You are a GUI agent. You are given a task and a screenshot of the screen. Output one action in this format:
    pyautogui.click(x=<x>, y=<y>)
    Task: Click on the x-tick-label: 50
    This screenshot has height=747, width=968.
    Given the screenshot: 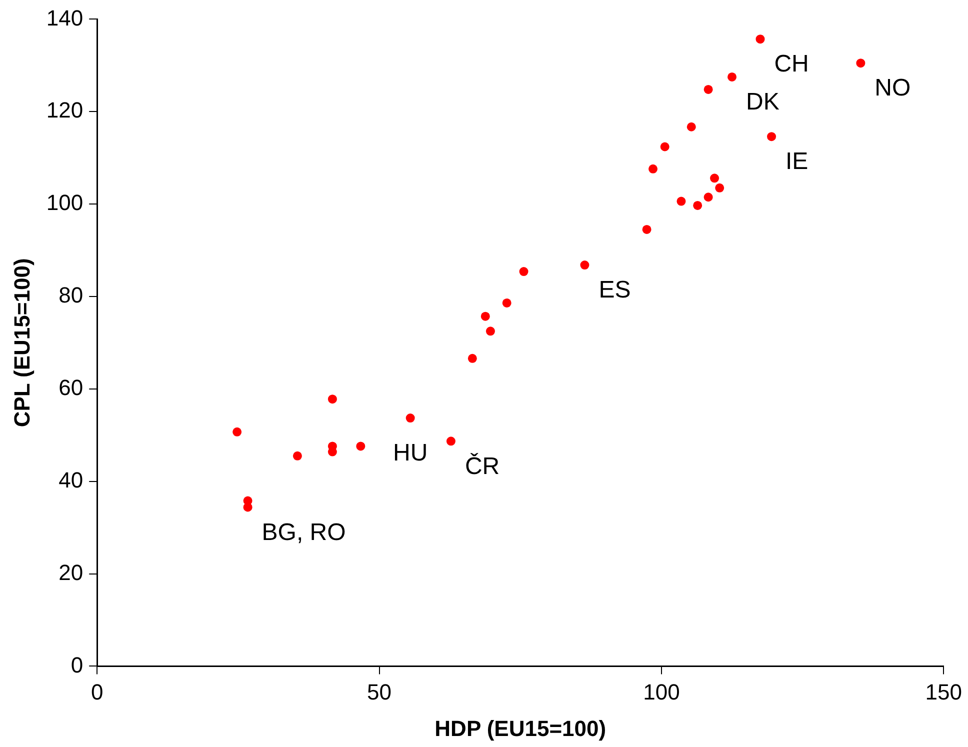 What is the action you would take?
    pyautogui.click(x=379, y=691)
    